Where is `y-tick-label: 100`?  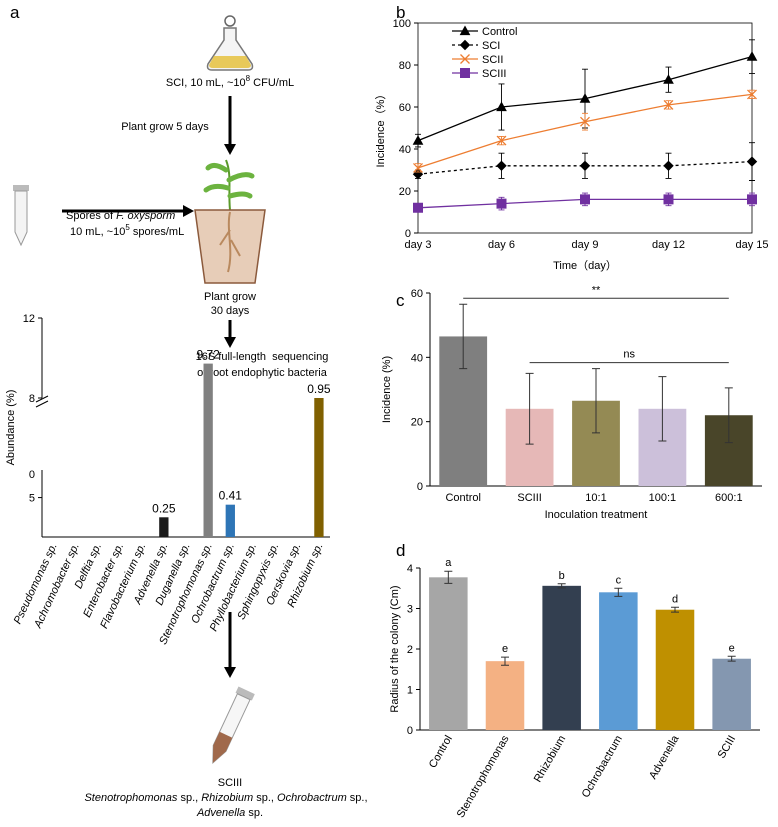
y-tick-label: 100 is located at coordinates (402, 24).